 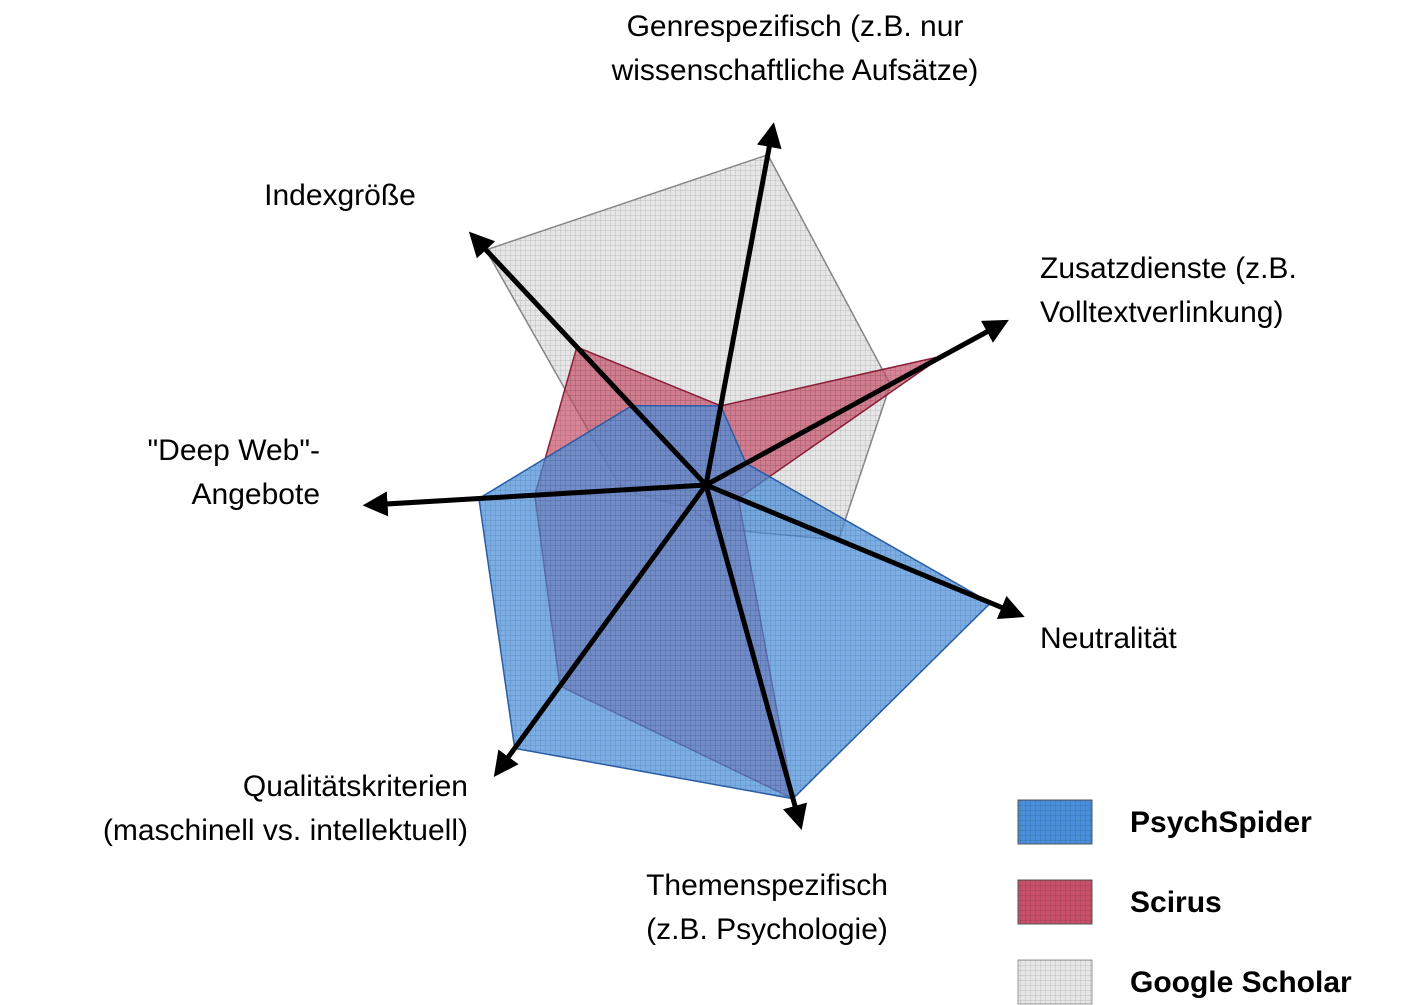 What do you see at coordinates (795, 26) in the screenshot?
I see `axis-label: Genrespezifisch (z.B. nur` at bounding box center [795, 26].